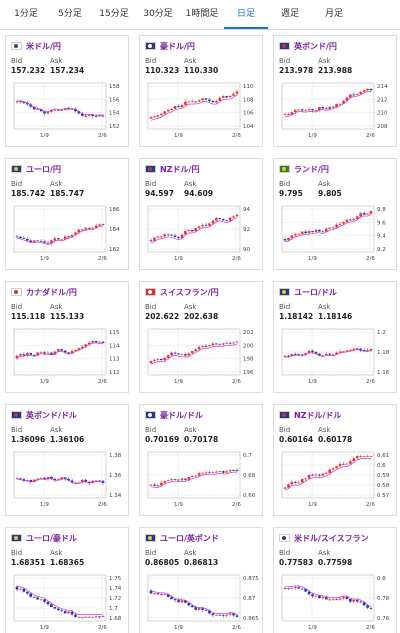  Describe the element at coordinates (70, 14) in the screenshot. I see `tab-5min: 5分足` at that location.